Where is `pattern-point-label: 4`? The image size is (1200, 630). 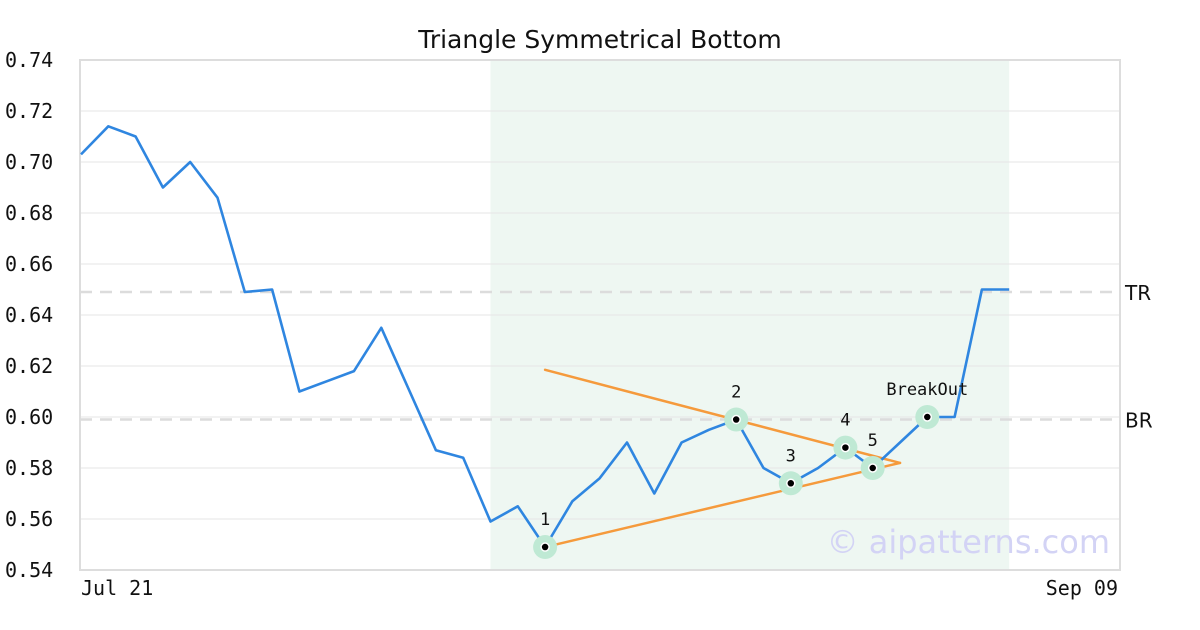 pattern-point-label: 4 is located at coordinates (845, 421).